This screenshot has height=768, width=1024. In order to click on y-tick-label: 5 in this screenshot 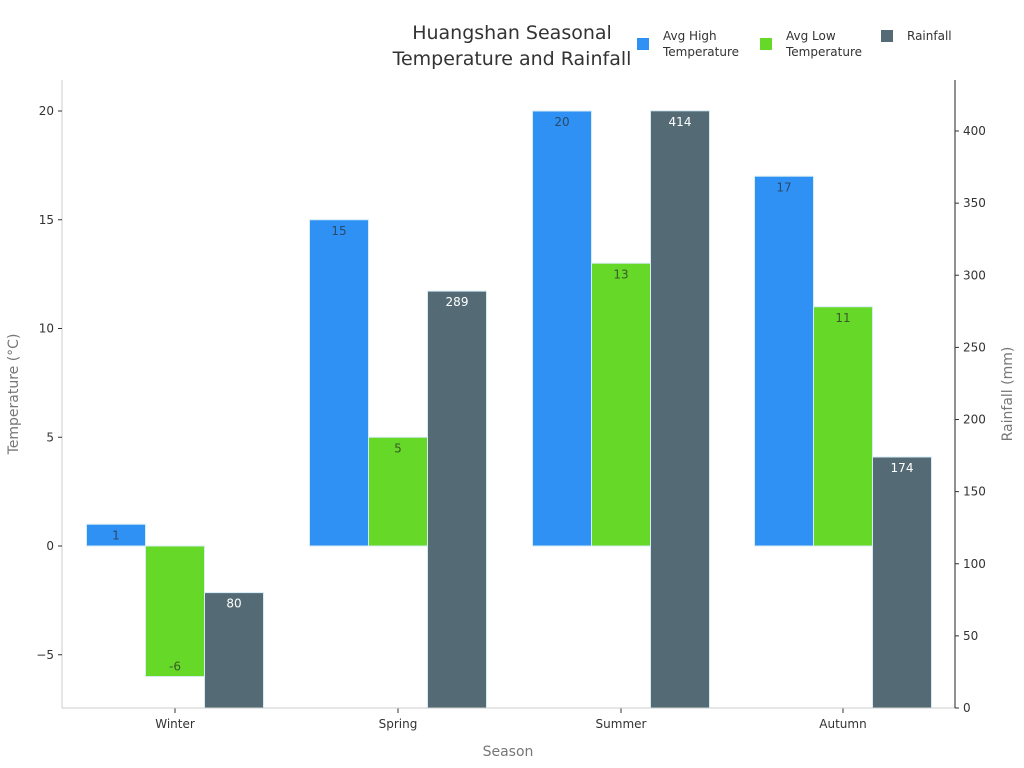, I will do `click(50, 437)`.